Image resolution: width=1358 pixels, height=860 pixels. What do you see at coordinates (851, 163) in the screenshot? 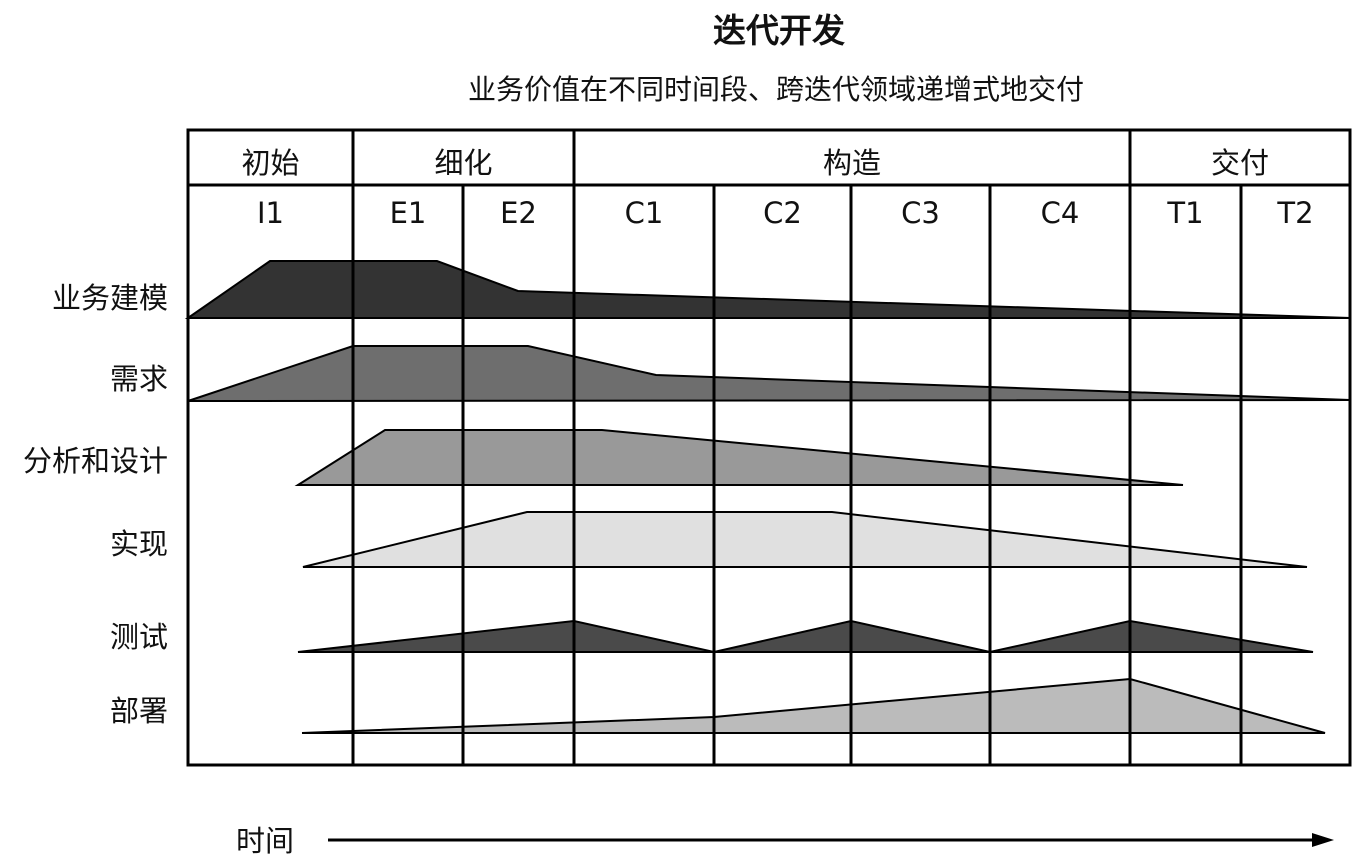
I see `phase-construction: 构造` at bounding box center [851, 163].